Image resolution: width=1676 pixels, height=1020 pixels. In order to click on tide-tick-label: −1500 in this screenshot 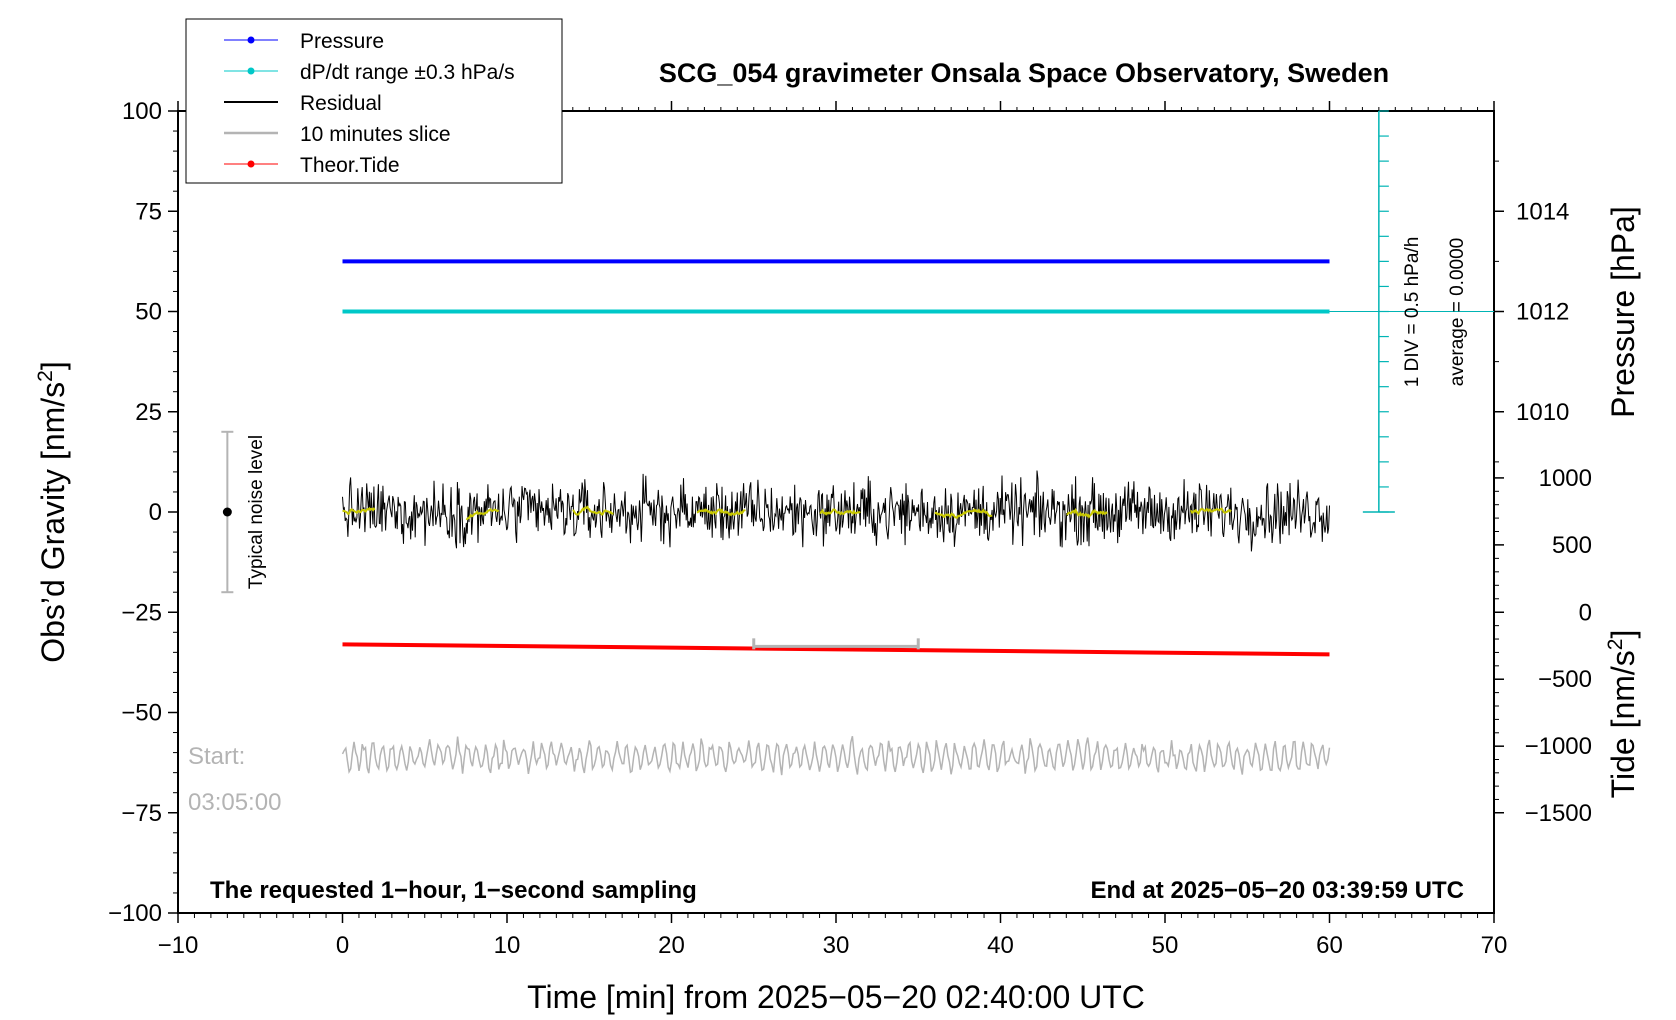, I will do `click(1558, 813)`.